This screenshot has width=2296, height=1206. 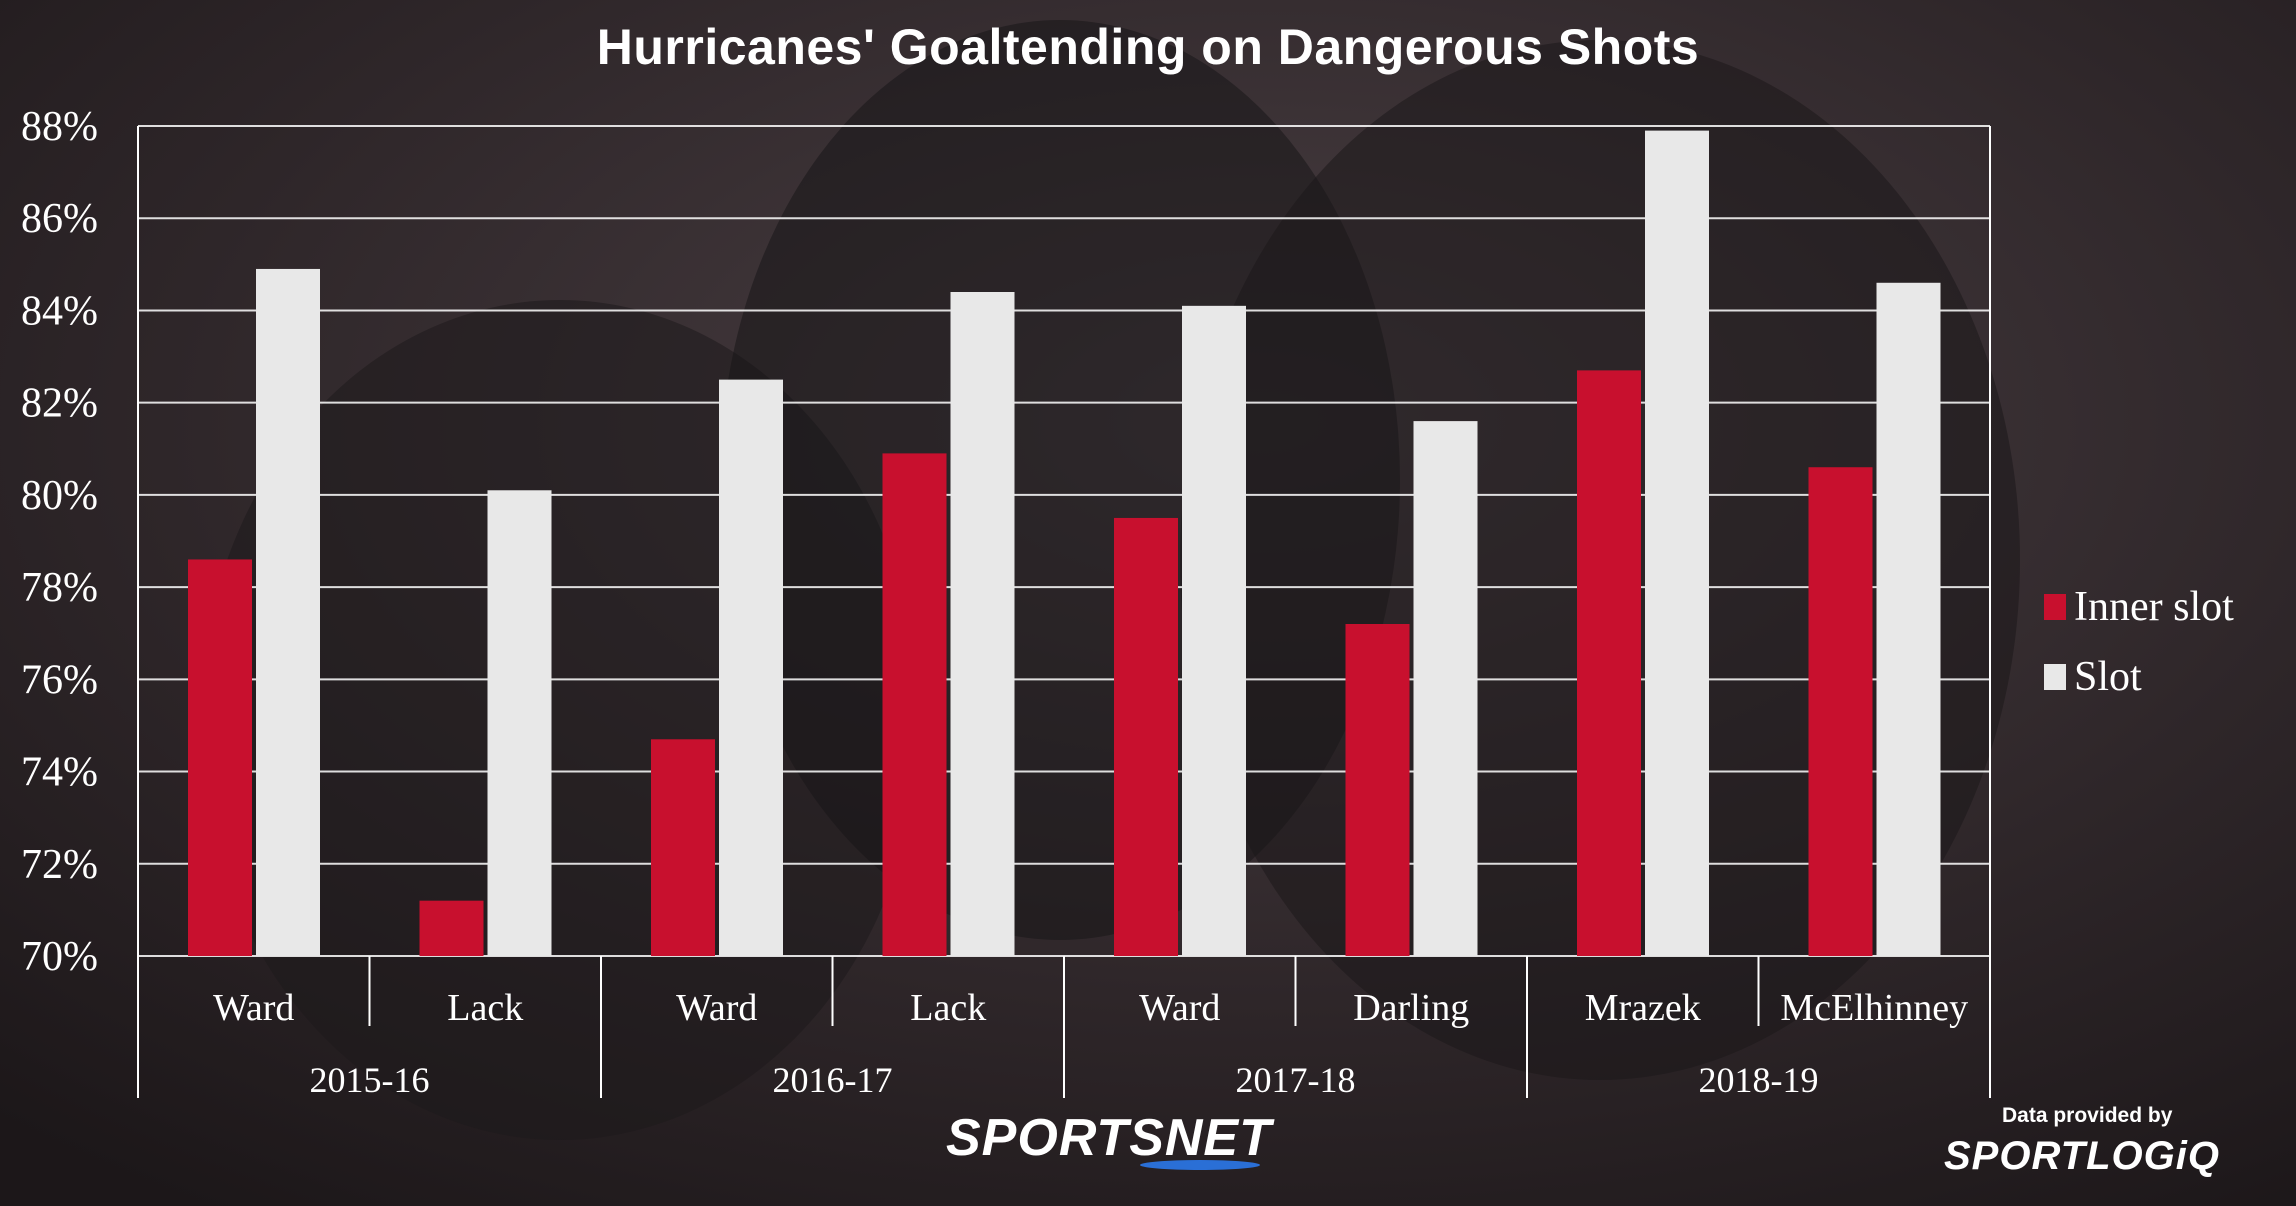 I want to click on y-tick-label: 86%, so click(x=59, y=219).